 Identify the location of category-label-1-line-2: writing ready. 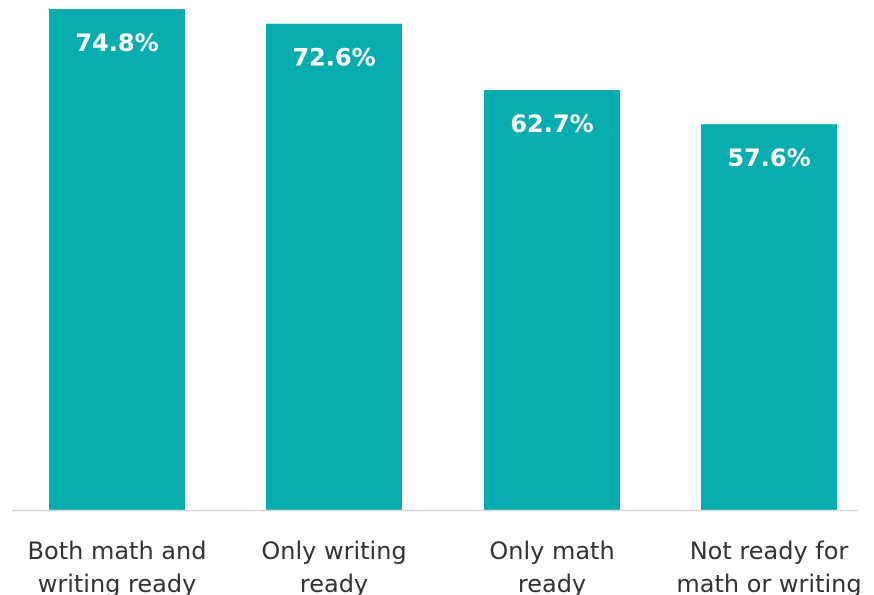
(117, 582).